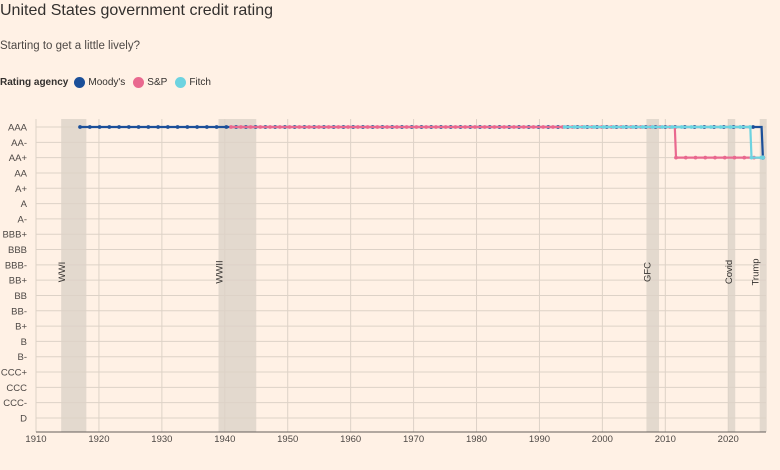 Image resolution: width=780 pixels, height=470 pixels. What do you see at coordinates (15, 403) in the screenshot?
I see `y-tick-label-18: CCC-` at bounding box center [15, 403].